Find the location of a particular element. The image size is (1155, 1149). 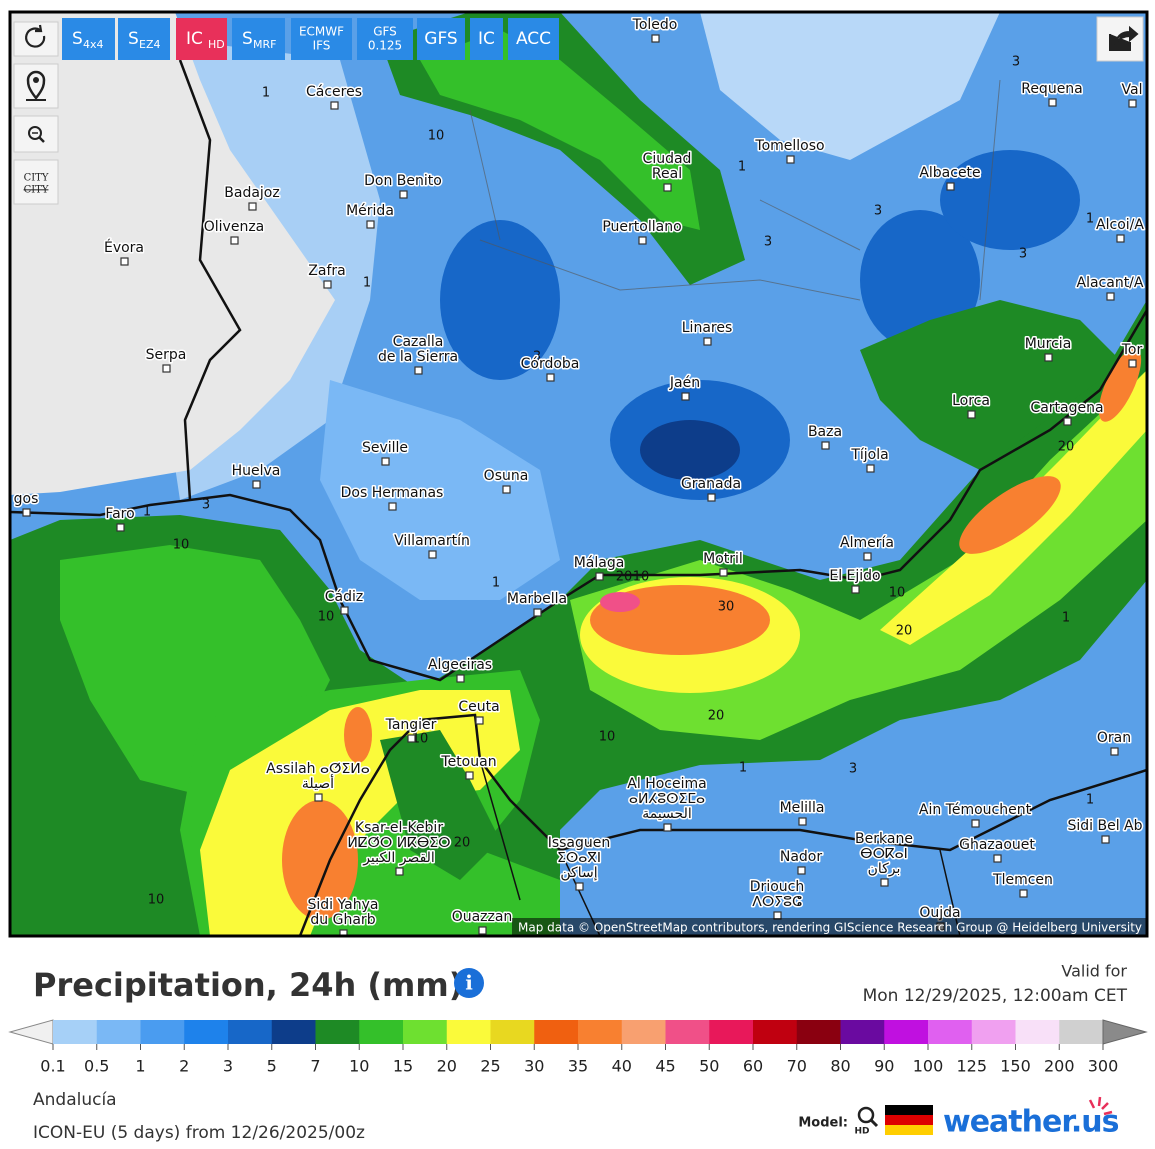

brand-rays is located at coordinates (1100, 1106).